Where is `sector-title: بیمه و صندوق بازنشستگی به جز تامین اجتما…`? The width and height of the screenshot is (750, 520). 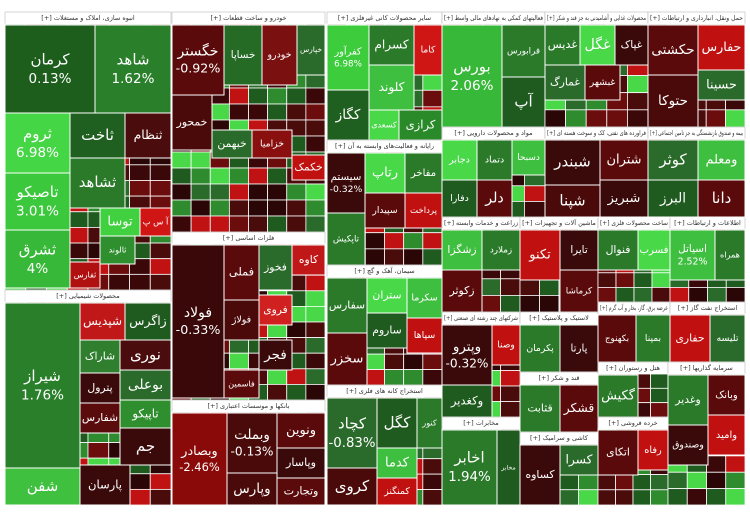
sector-title: بیمه و صندوق بازنشستگی به جز تامین اجتما… is located at coordinates (696, 133).